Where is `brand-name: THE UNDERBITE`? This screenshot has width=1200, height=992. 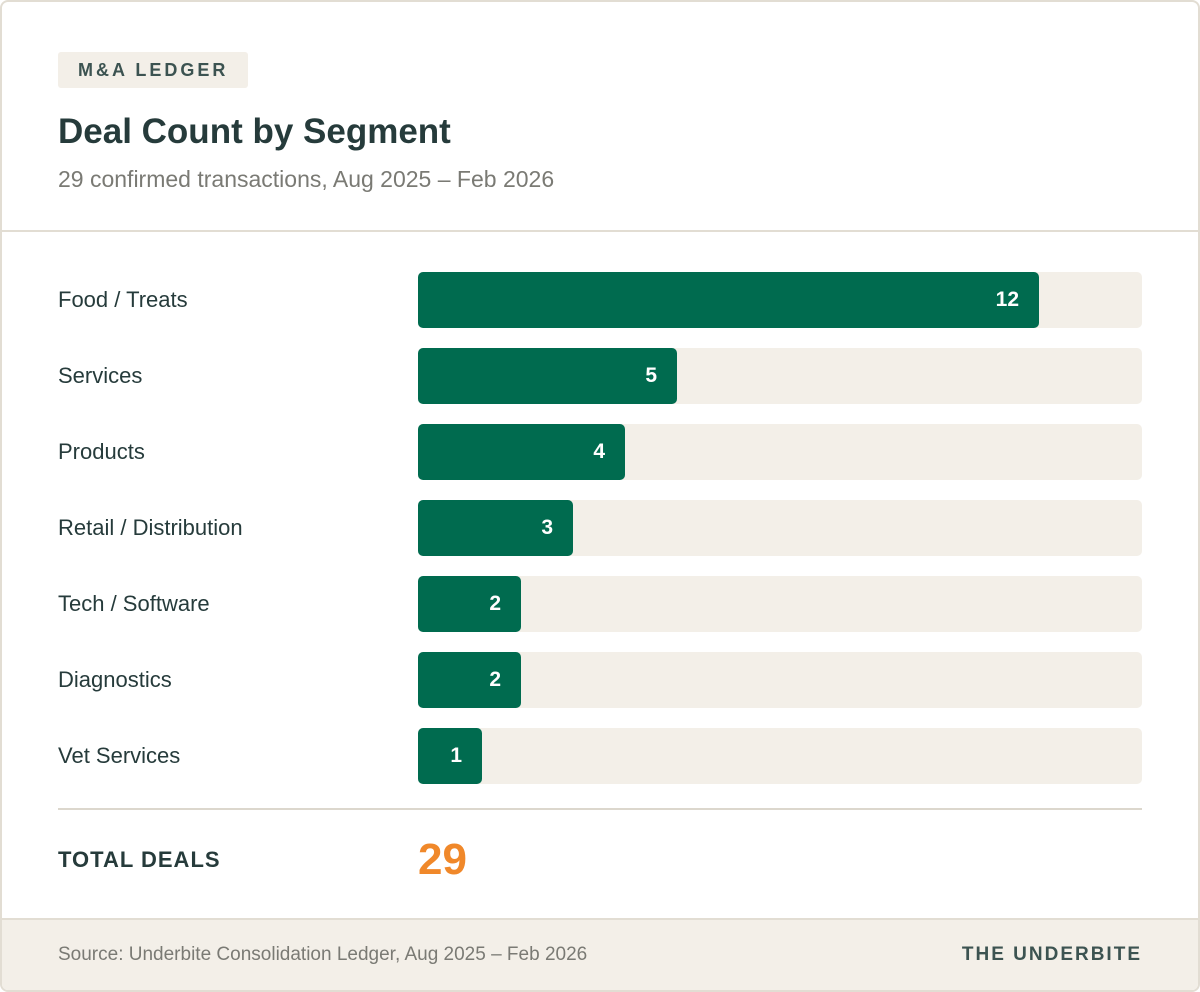 brand-name: THE UNDERBITE is located at coordinates (1051, 954).